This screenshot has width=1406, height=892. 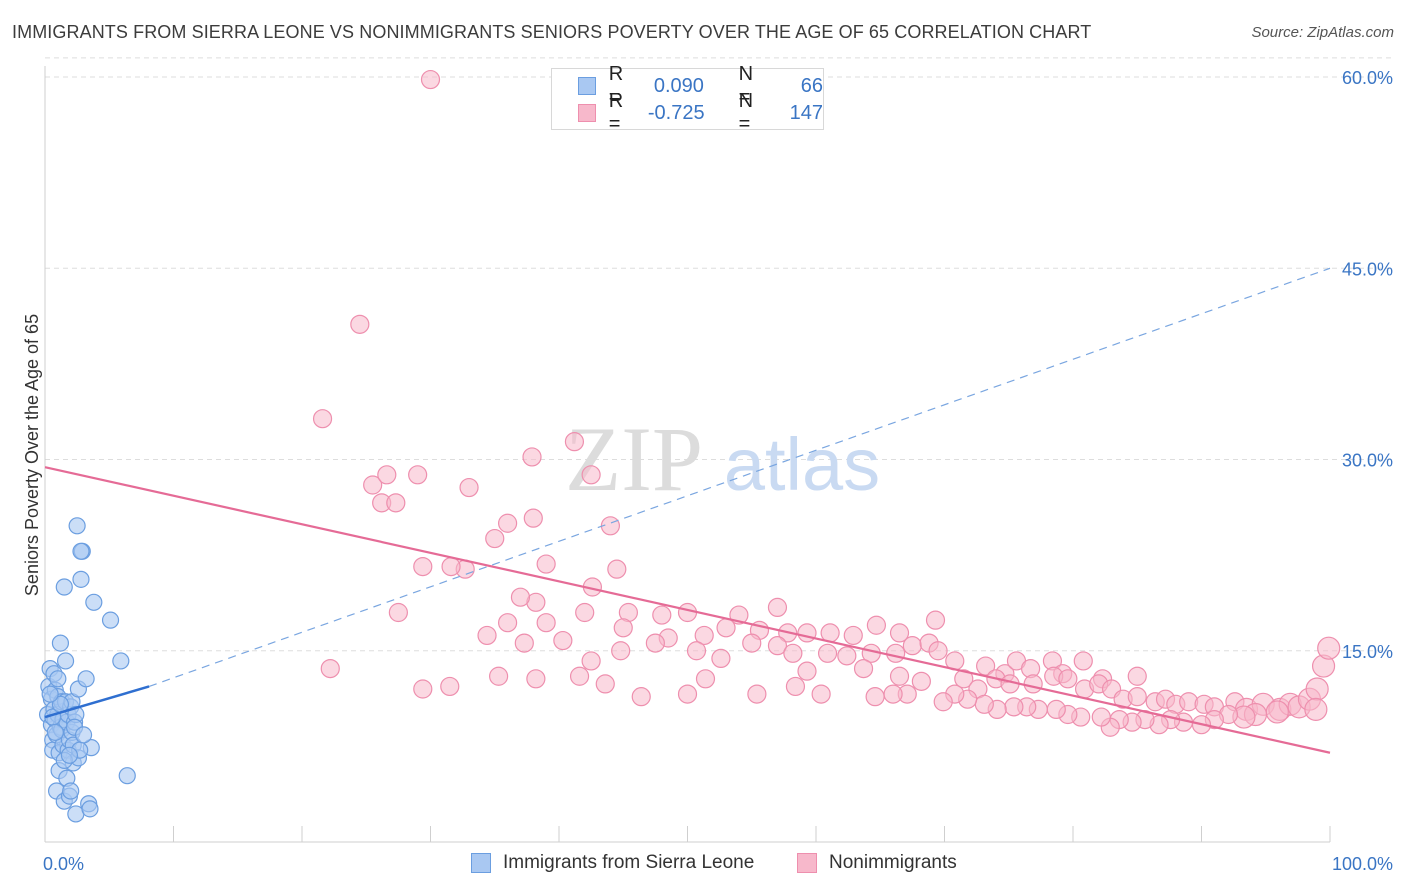 What do you see at coordinates (612, 863) in the screenshot?
I see `legend-item-sierra-leone: Immigrants from Sierra Leone` at bounding box center [612, 863].